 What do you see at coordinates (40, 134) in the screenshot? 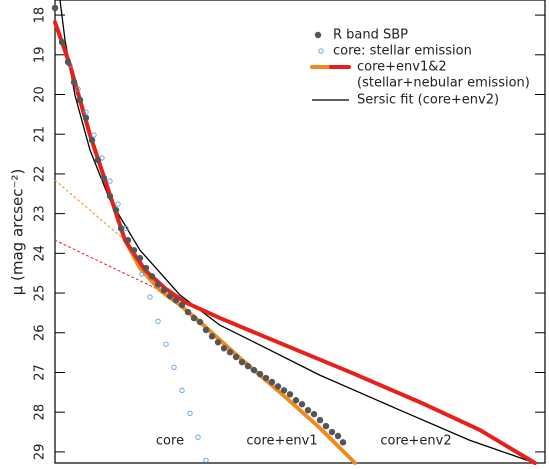
I see `y-tick-label: 21` at bounding box center [40, 134].